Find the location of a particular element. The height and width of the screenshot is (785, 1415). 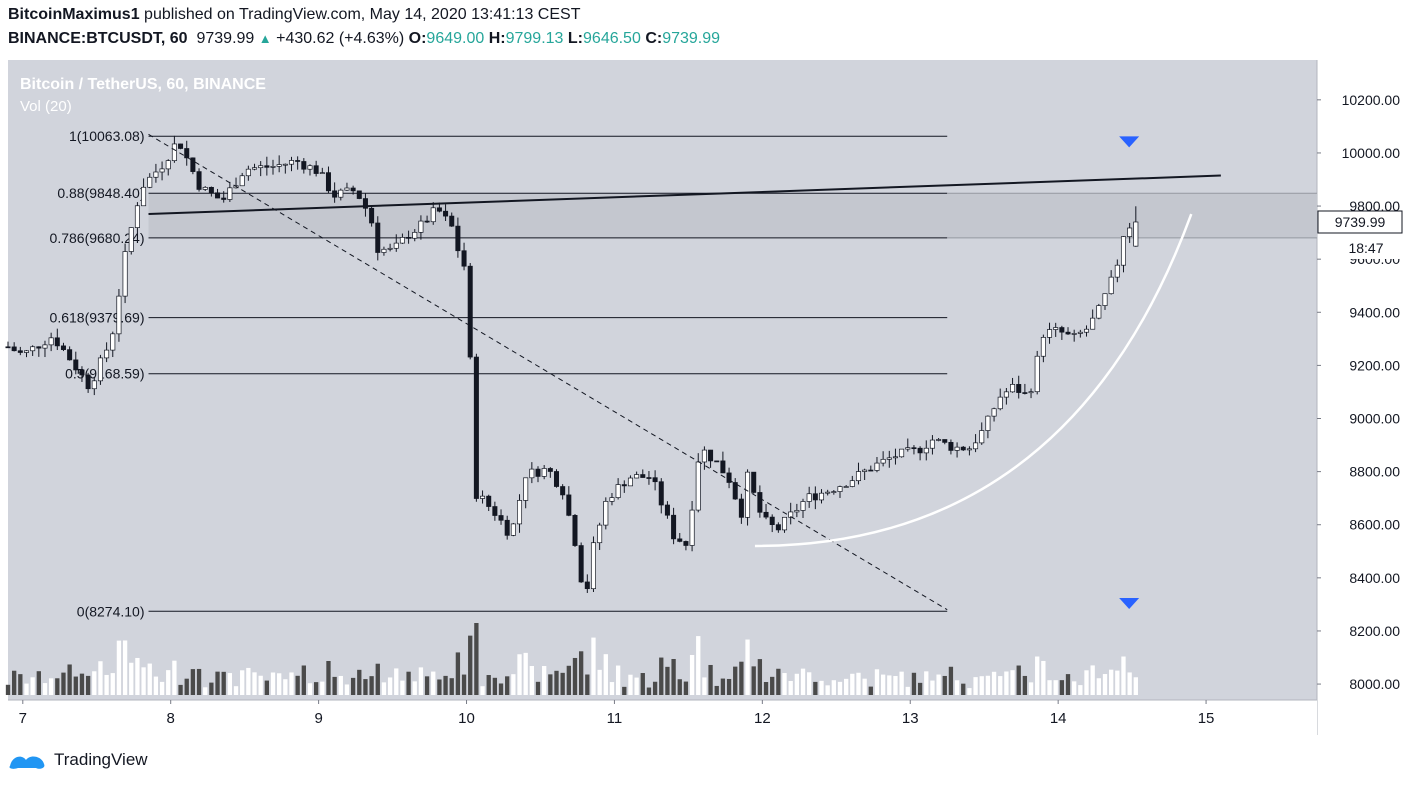

fib-level-label: 0.786(9680.24) is located at coordinates (97, 238).